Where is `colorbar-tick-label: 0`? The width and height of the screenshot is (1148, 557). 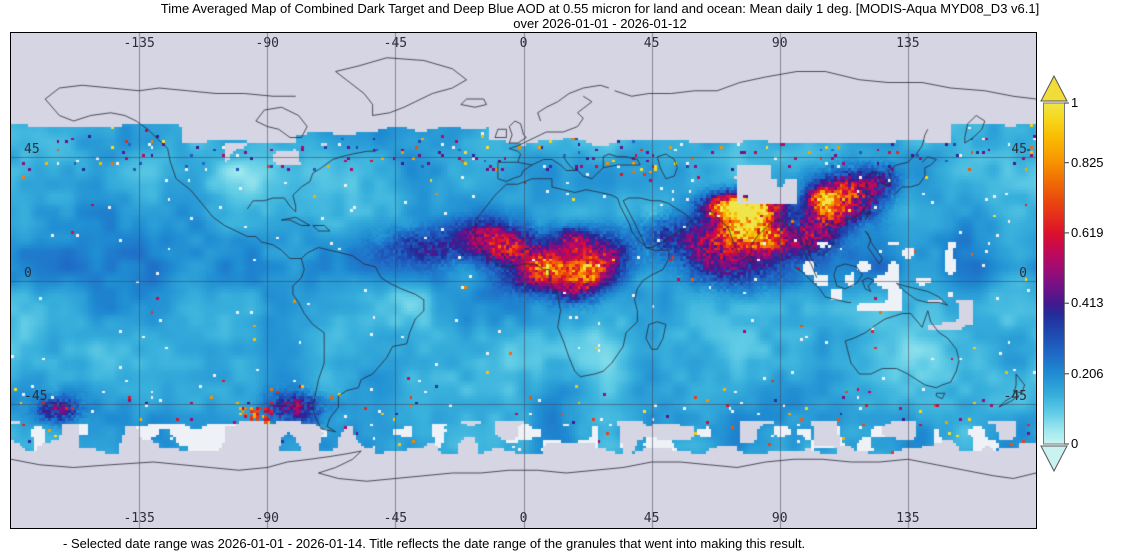
colorbar-tick-label: 0 is located at coordinates (1075, 443).